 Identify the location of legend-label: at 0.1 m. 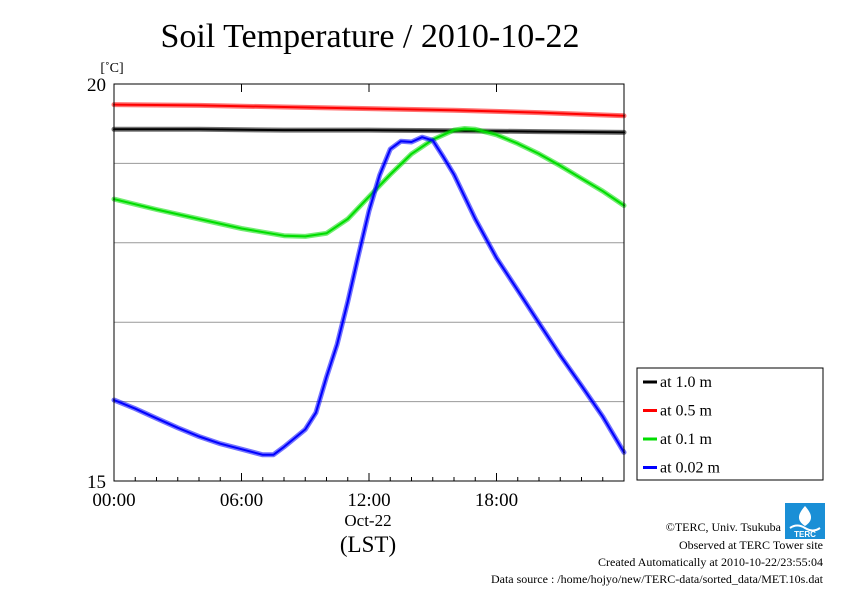
(686, 439).